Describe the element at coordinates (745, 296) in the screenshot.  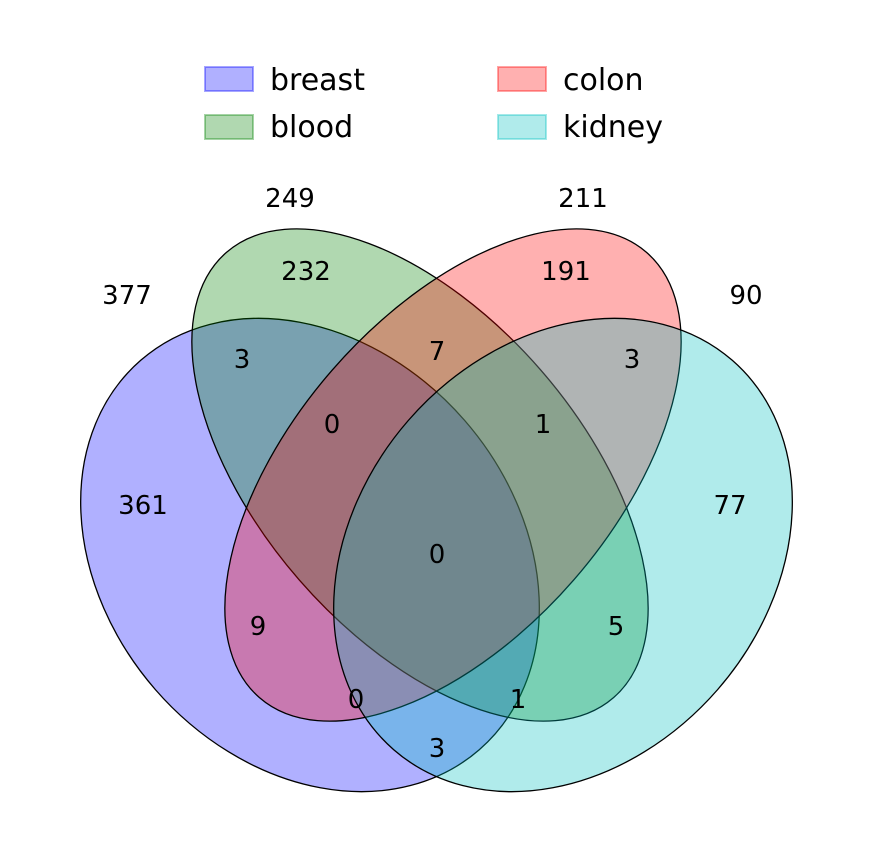
I see `total-kidney: 90` at that location.